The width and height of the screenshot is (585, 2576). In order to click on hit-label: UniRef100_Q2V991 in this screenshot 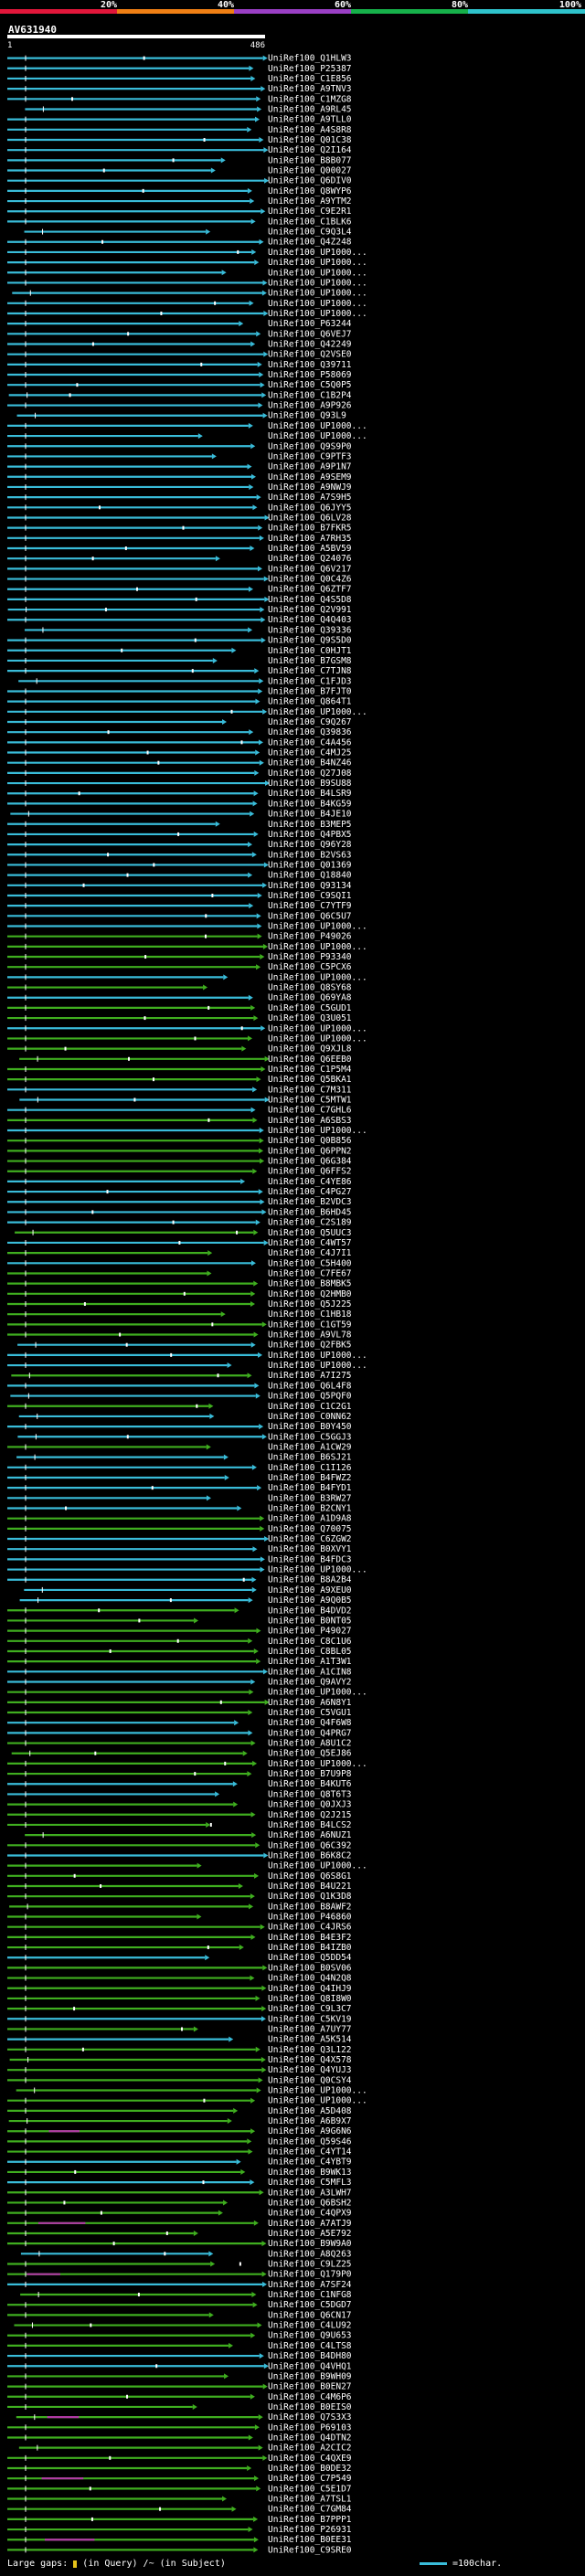, I will do `click(310, 610)`.